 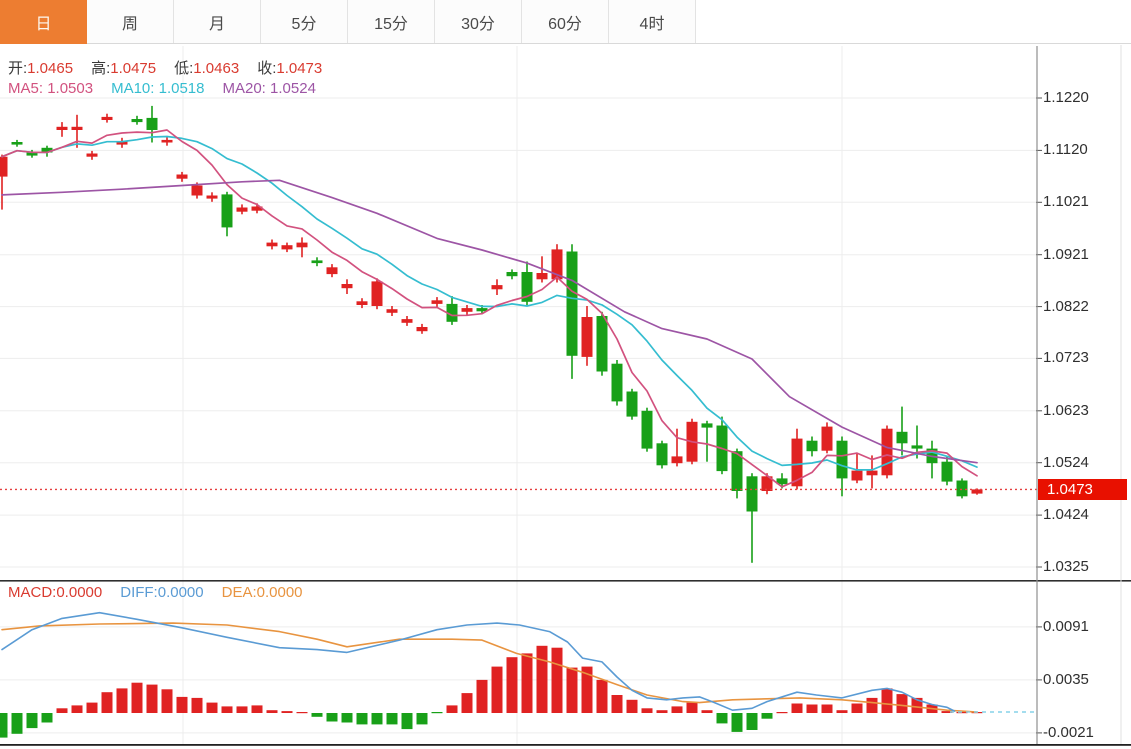 I want to click on ohlc-high: 高:1.0475, so click(x=124, y=68).